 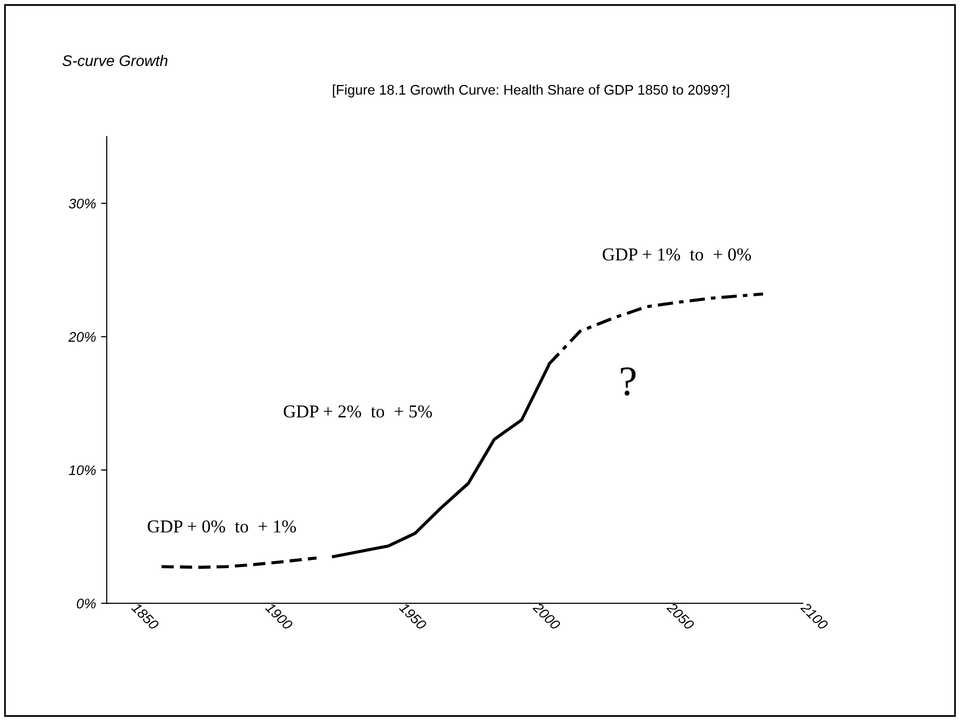 What do you see at coordinates (358, 411) in the screenshot?
I see `annotation: GDP + 2% to + 5%` at bounding box center [358, 411].